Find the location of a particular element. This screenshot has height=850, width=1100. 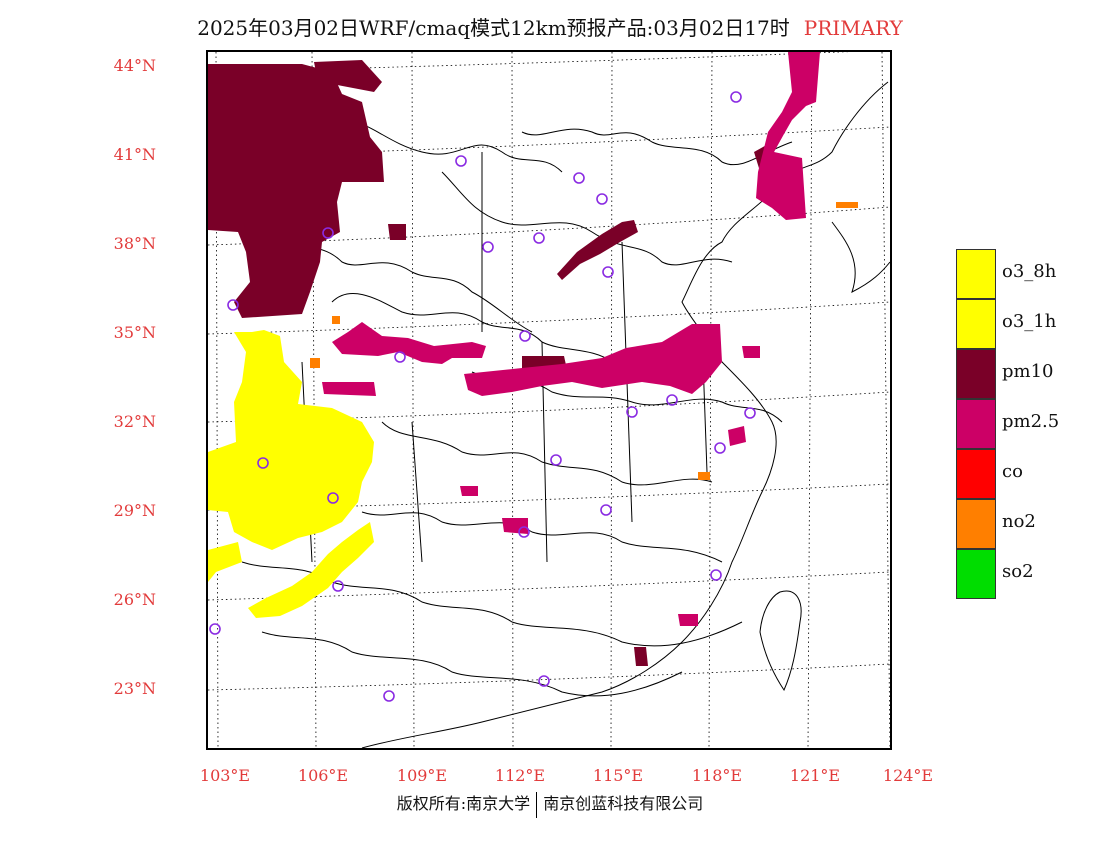

lon-label-112: 112°E is located at coordinates (520, 775).